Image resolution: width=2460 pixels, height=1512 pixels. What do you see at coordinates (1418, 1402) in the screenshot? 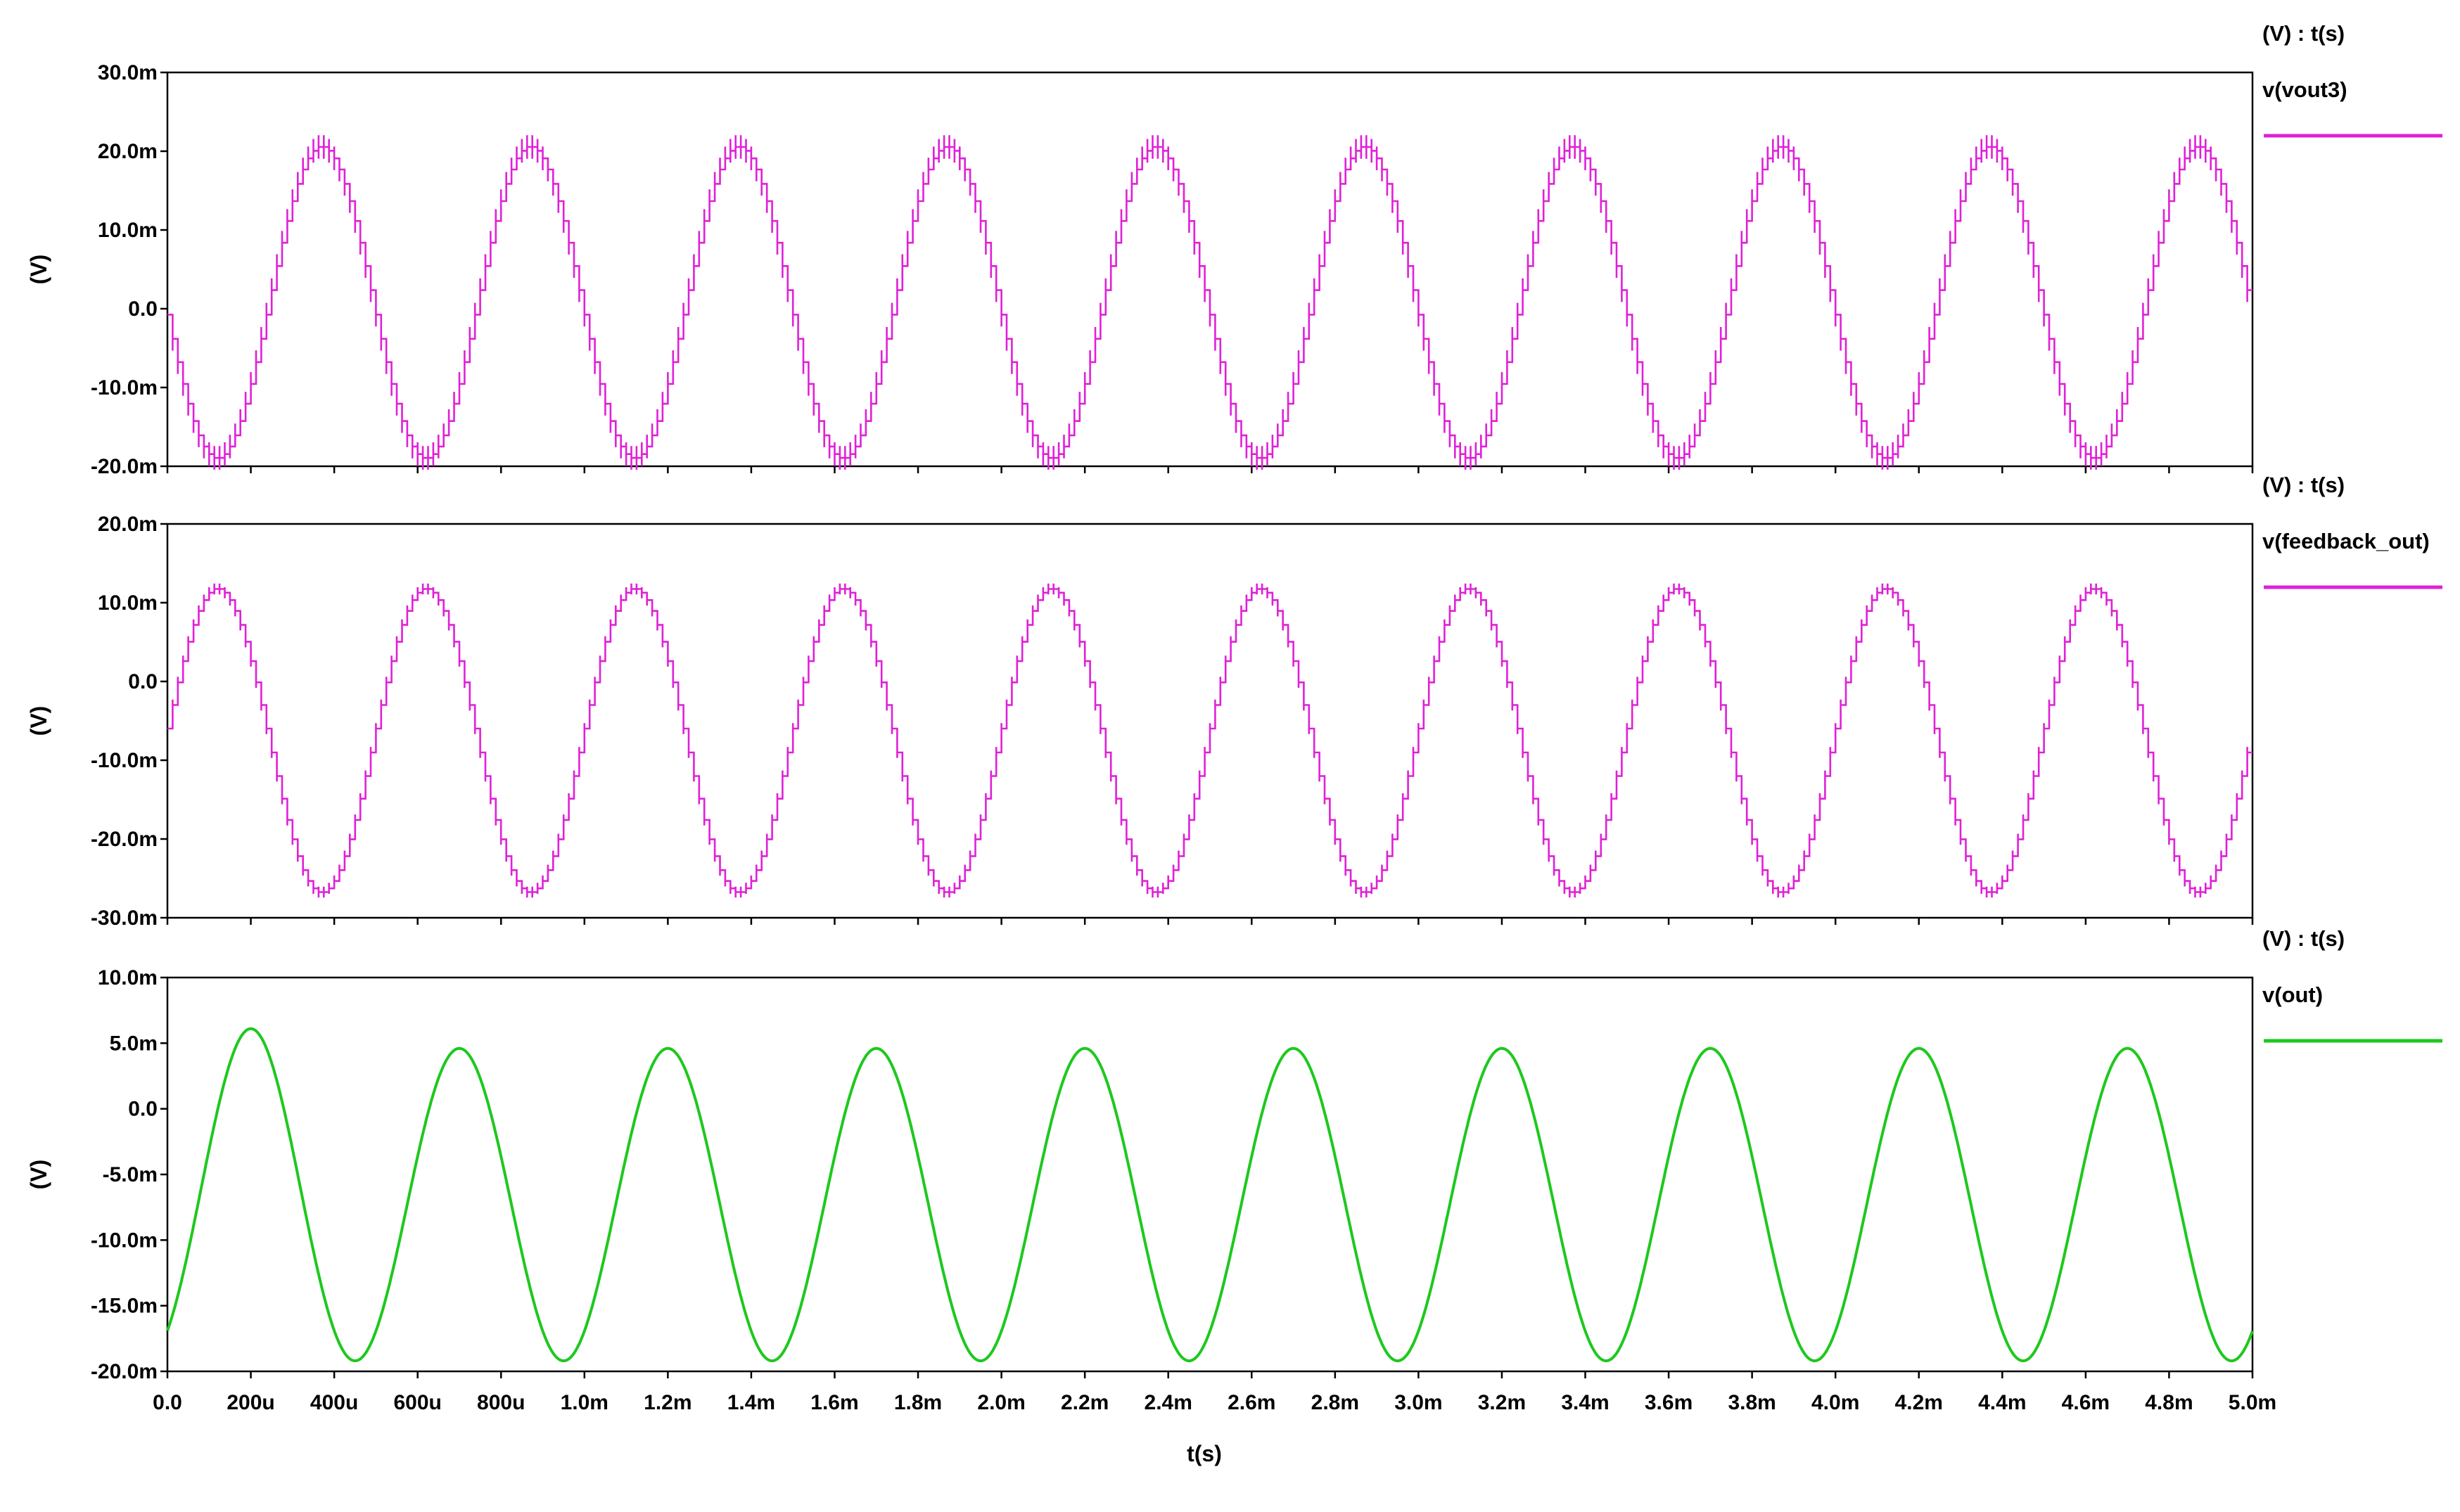
I see `x-tick-label: 3.0m` at bounding box center [1418, 1402].